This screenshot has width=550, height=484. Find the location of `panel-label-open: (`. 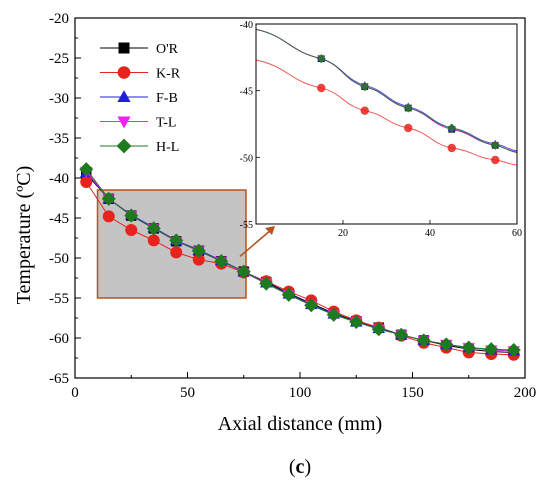

panel-label-open: ( is located at coordinates (292, 467).